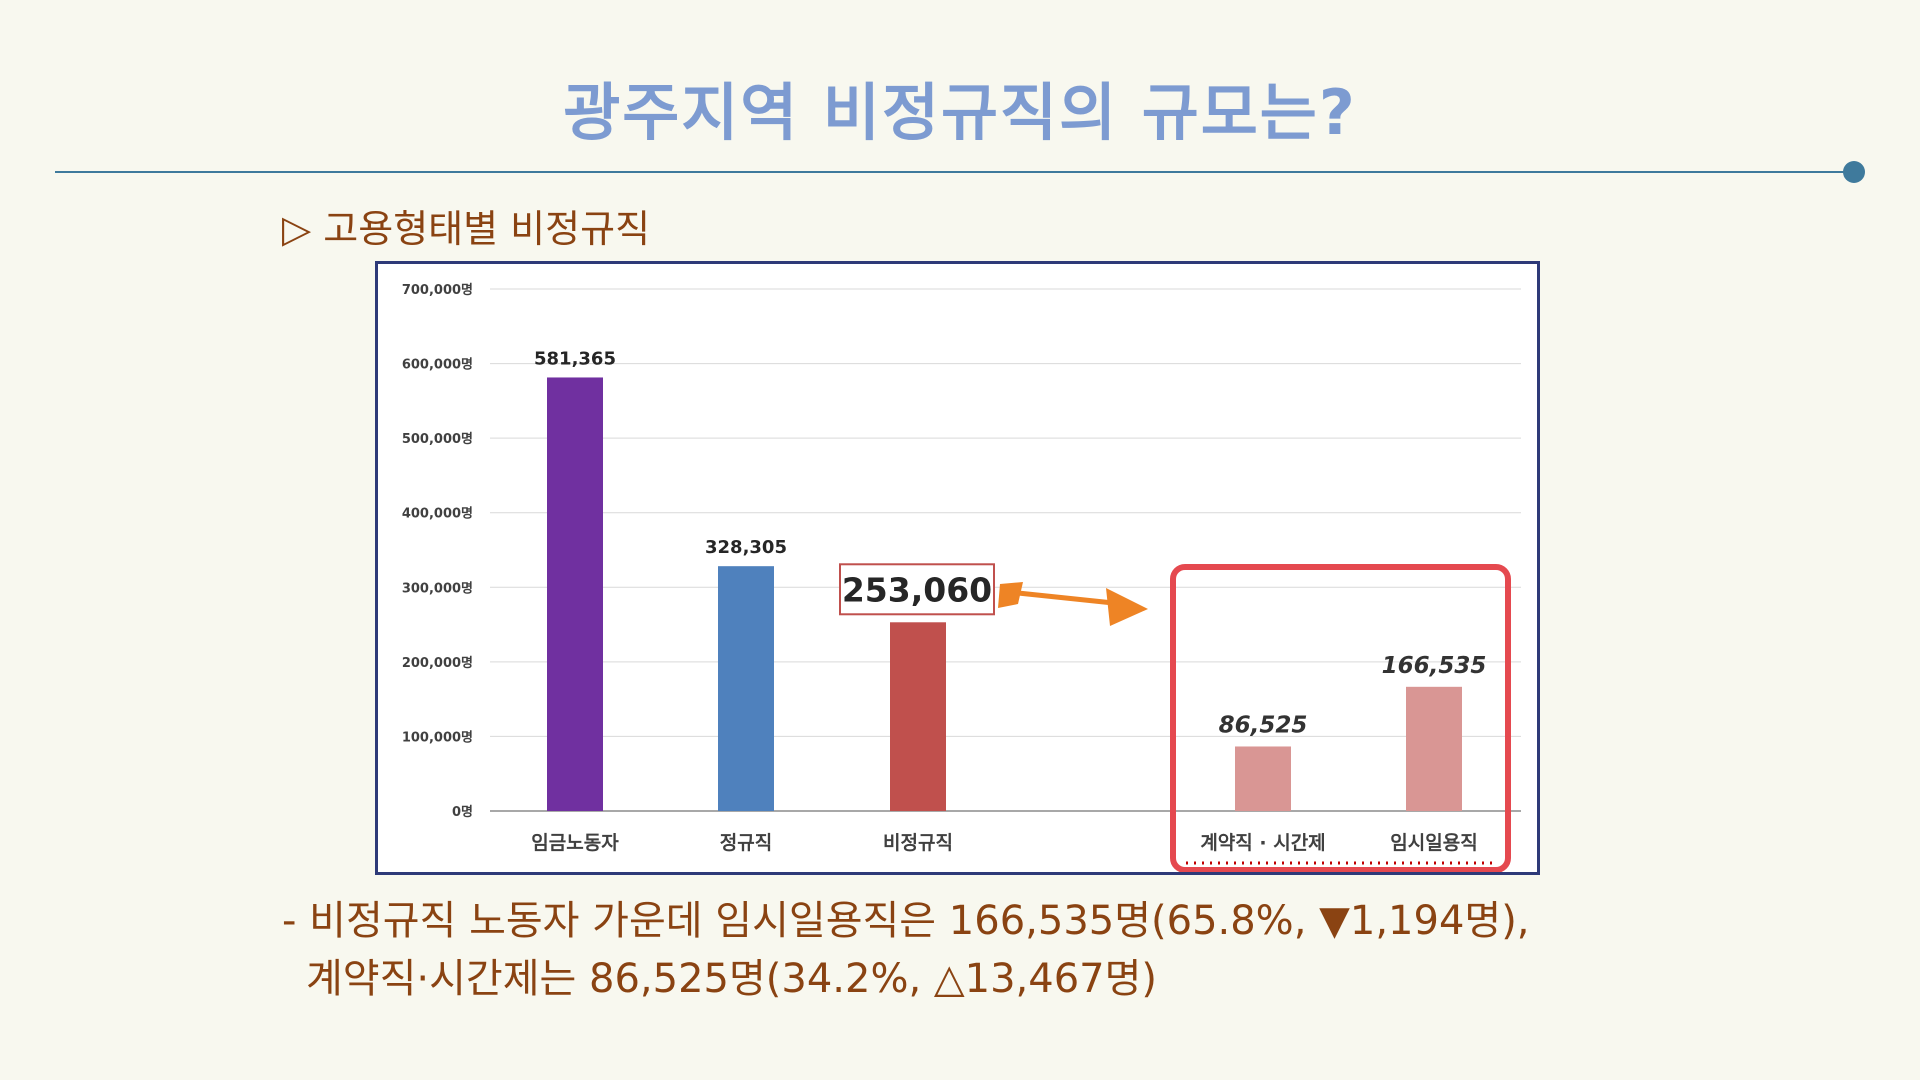 This screenshot has height=1080, width=1920. I want to click on y-tick-label: 200,000명, so click(437, 663).